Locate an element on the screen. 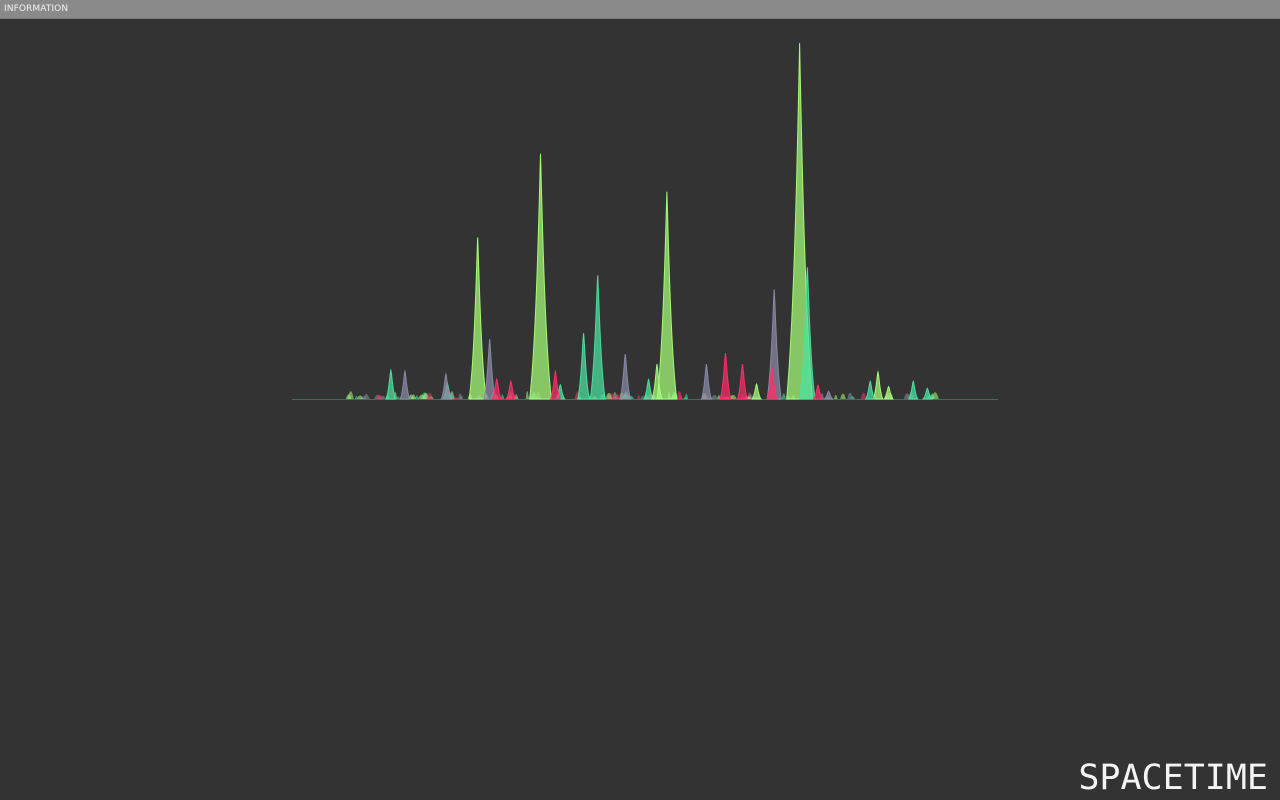 The image size is (1280, 800). spacetime-brand-label: SPACETIME is located at coordinates (1173, 778).